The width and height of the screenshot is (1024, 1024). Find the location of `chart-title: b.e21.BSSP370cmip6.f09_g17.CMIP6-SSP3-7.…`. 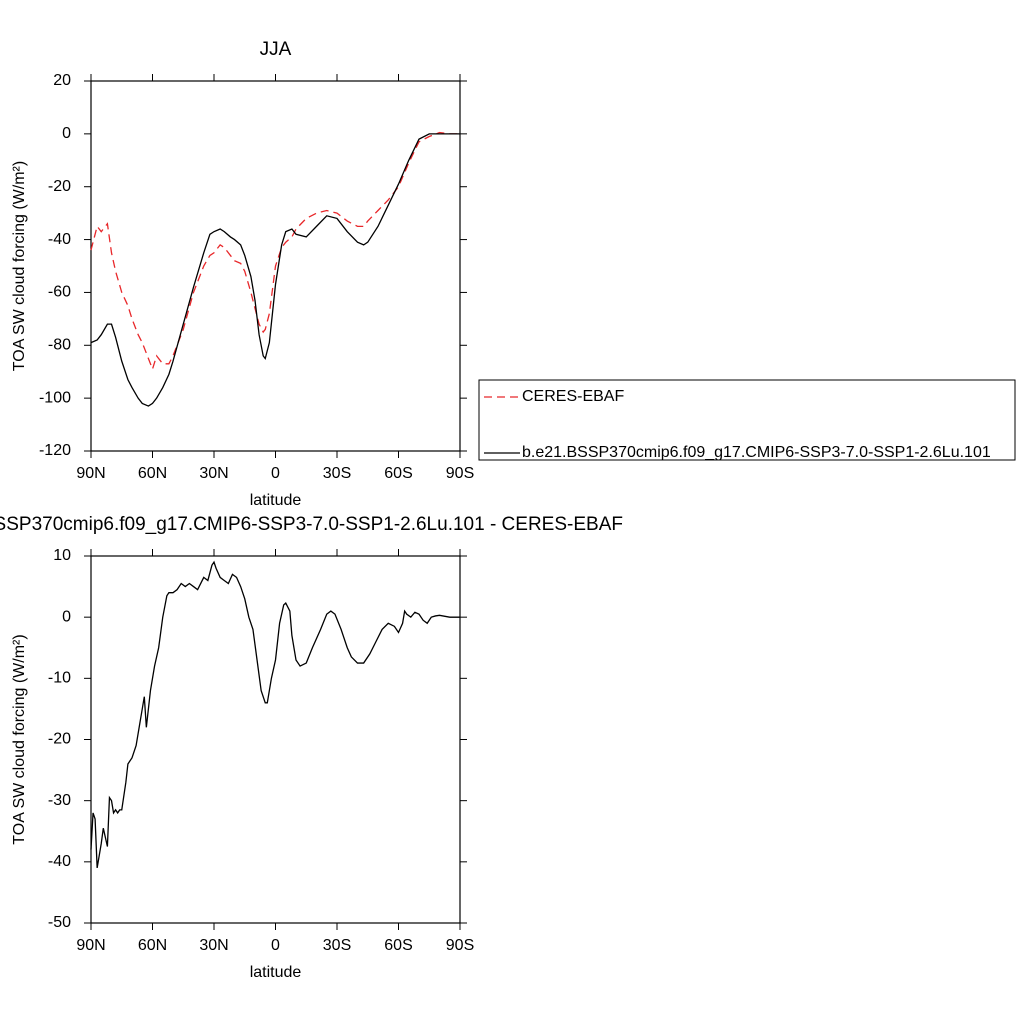

chart-title: b.e21.BSSP370cmip6.f09_g17.CMIP6-SSP3-7.… is located at coordinates (311, 524).